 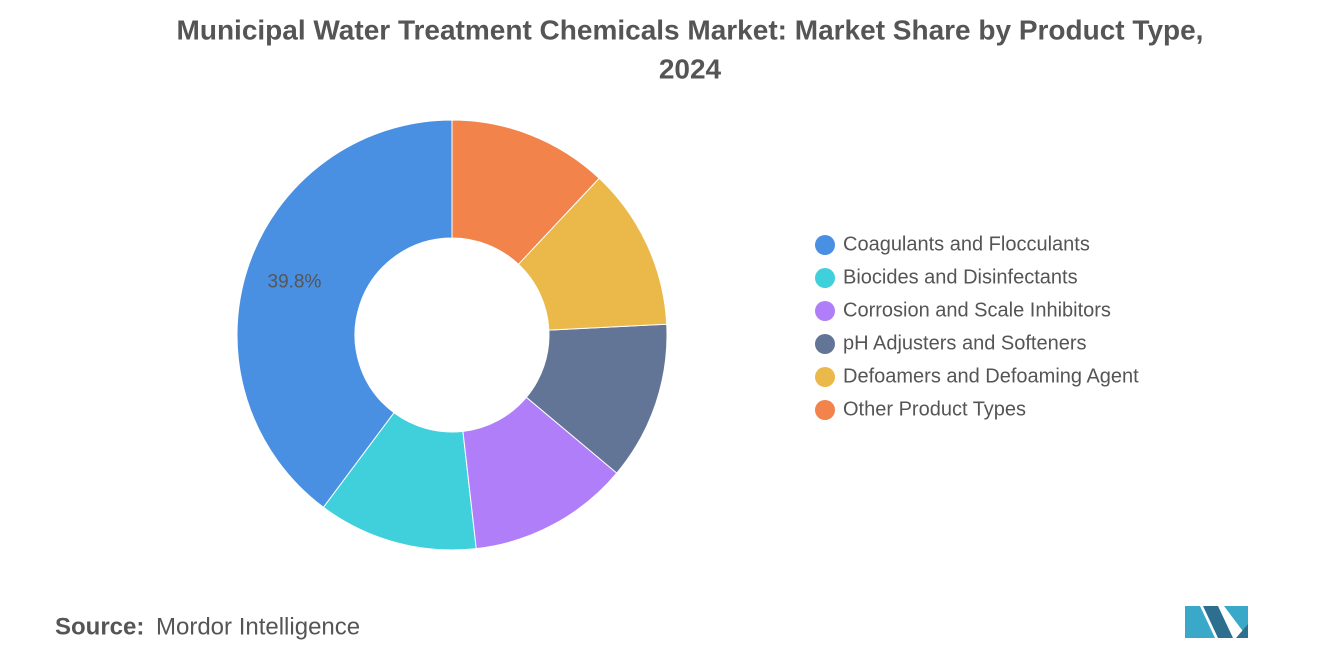 What do you see at coordinates (690, 68) in the screenshot?
I see `chart-subtitle: 2024` at bounding box center [690, 68].